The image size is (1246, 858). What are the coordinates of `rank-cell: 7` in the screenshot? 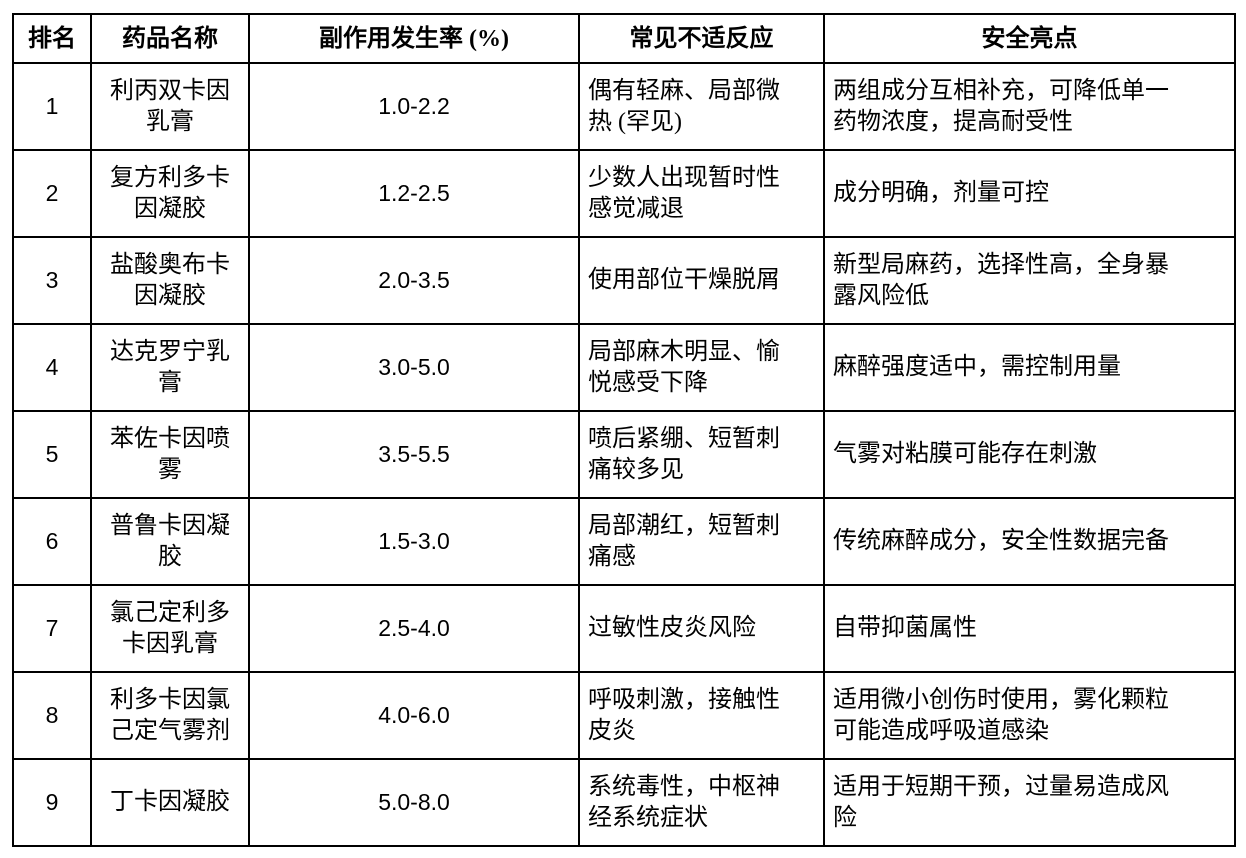 It's located at (52, 628).